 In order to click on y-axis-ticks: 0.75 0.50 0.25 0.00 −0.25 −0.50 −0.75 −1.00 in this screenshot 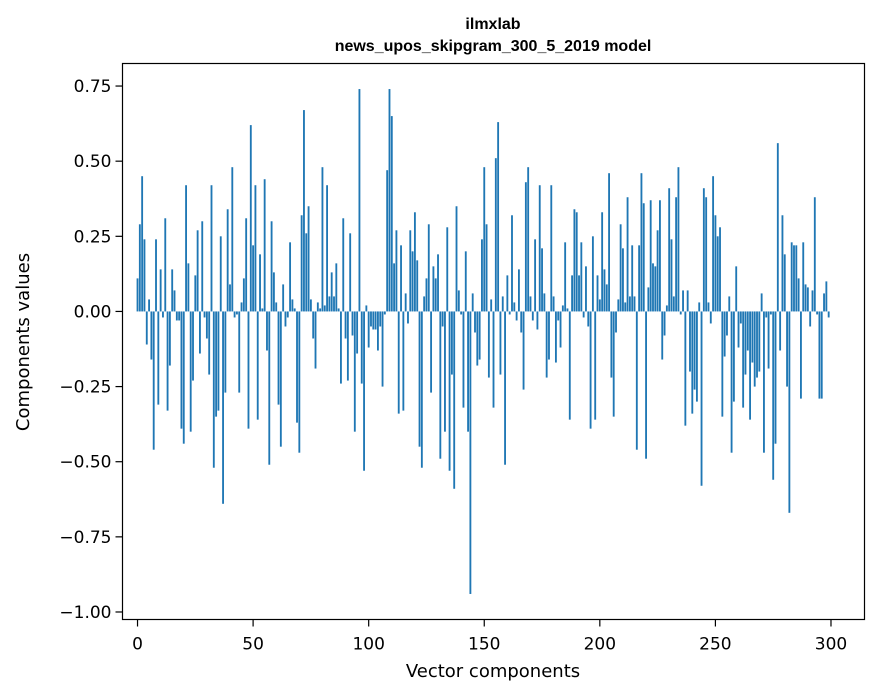, I will do `click(91, 350)`.